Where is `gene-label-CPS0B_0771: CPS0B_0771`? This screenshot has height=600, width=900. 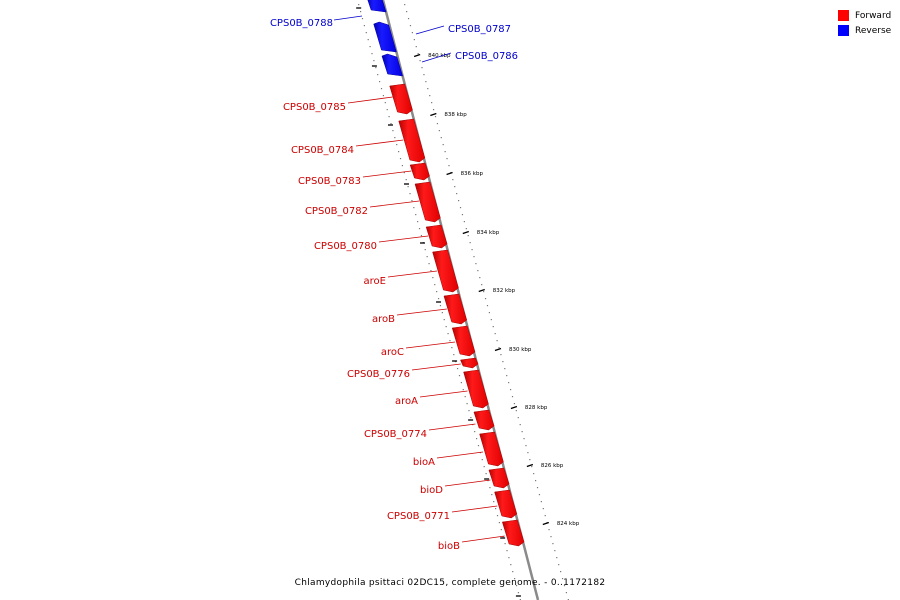 gene-label-CPS0B_0771: CPS0B_0771 is located at coordinates (418, 516).